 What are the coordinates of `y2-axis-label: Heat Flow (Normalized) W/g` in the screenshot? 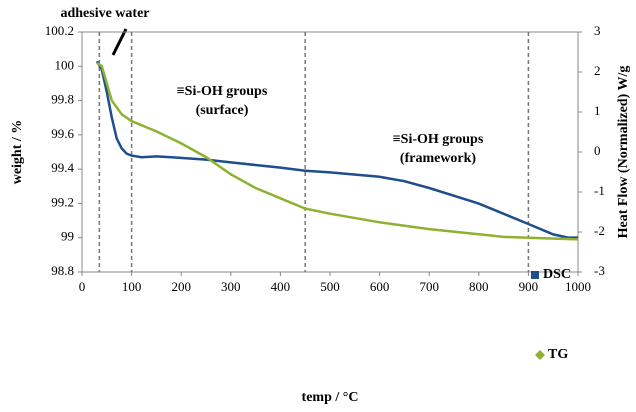 It's located at (623, 152).